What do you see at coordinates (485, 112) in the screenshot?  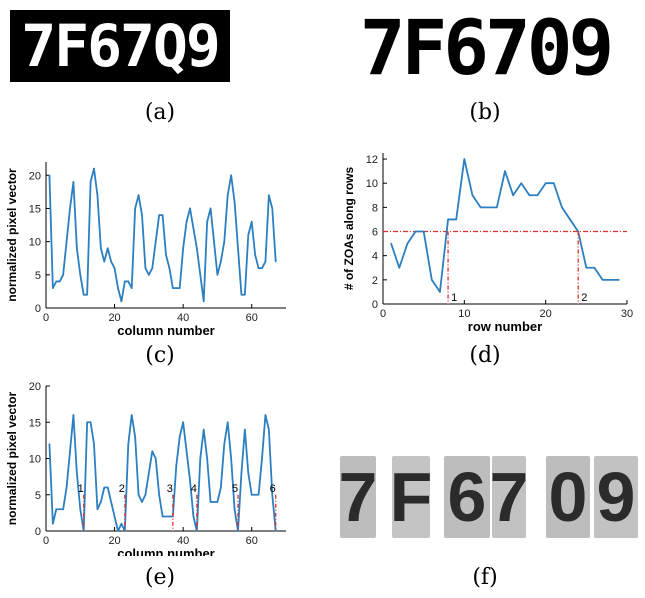 I see `caption-b: (b)` at bounding box center [485, 112].